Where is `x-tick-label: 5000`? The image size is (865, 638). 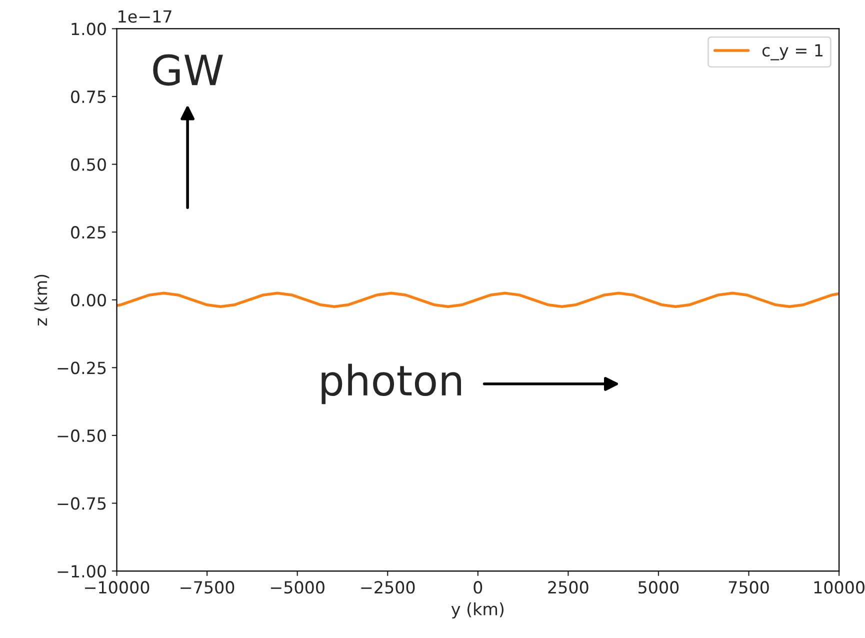 x-tick-label: 5000 is located at coordinates (658, 587).